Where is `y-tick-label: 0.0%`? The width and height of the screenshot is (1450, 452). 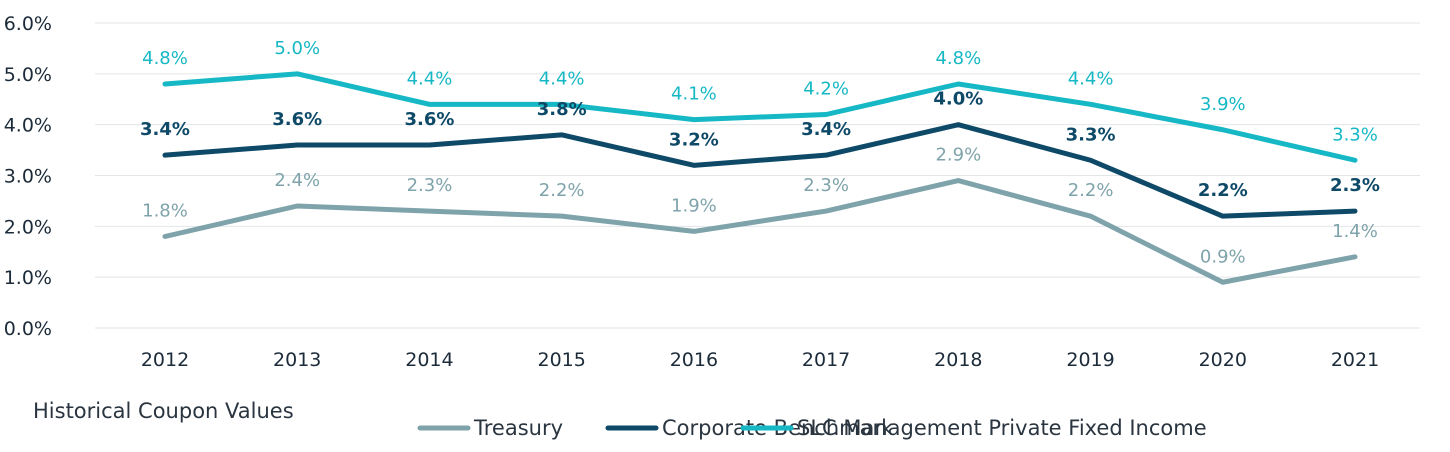
y-tick-label: 0.0% is located at coordinates (28, 329).